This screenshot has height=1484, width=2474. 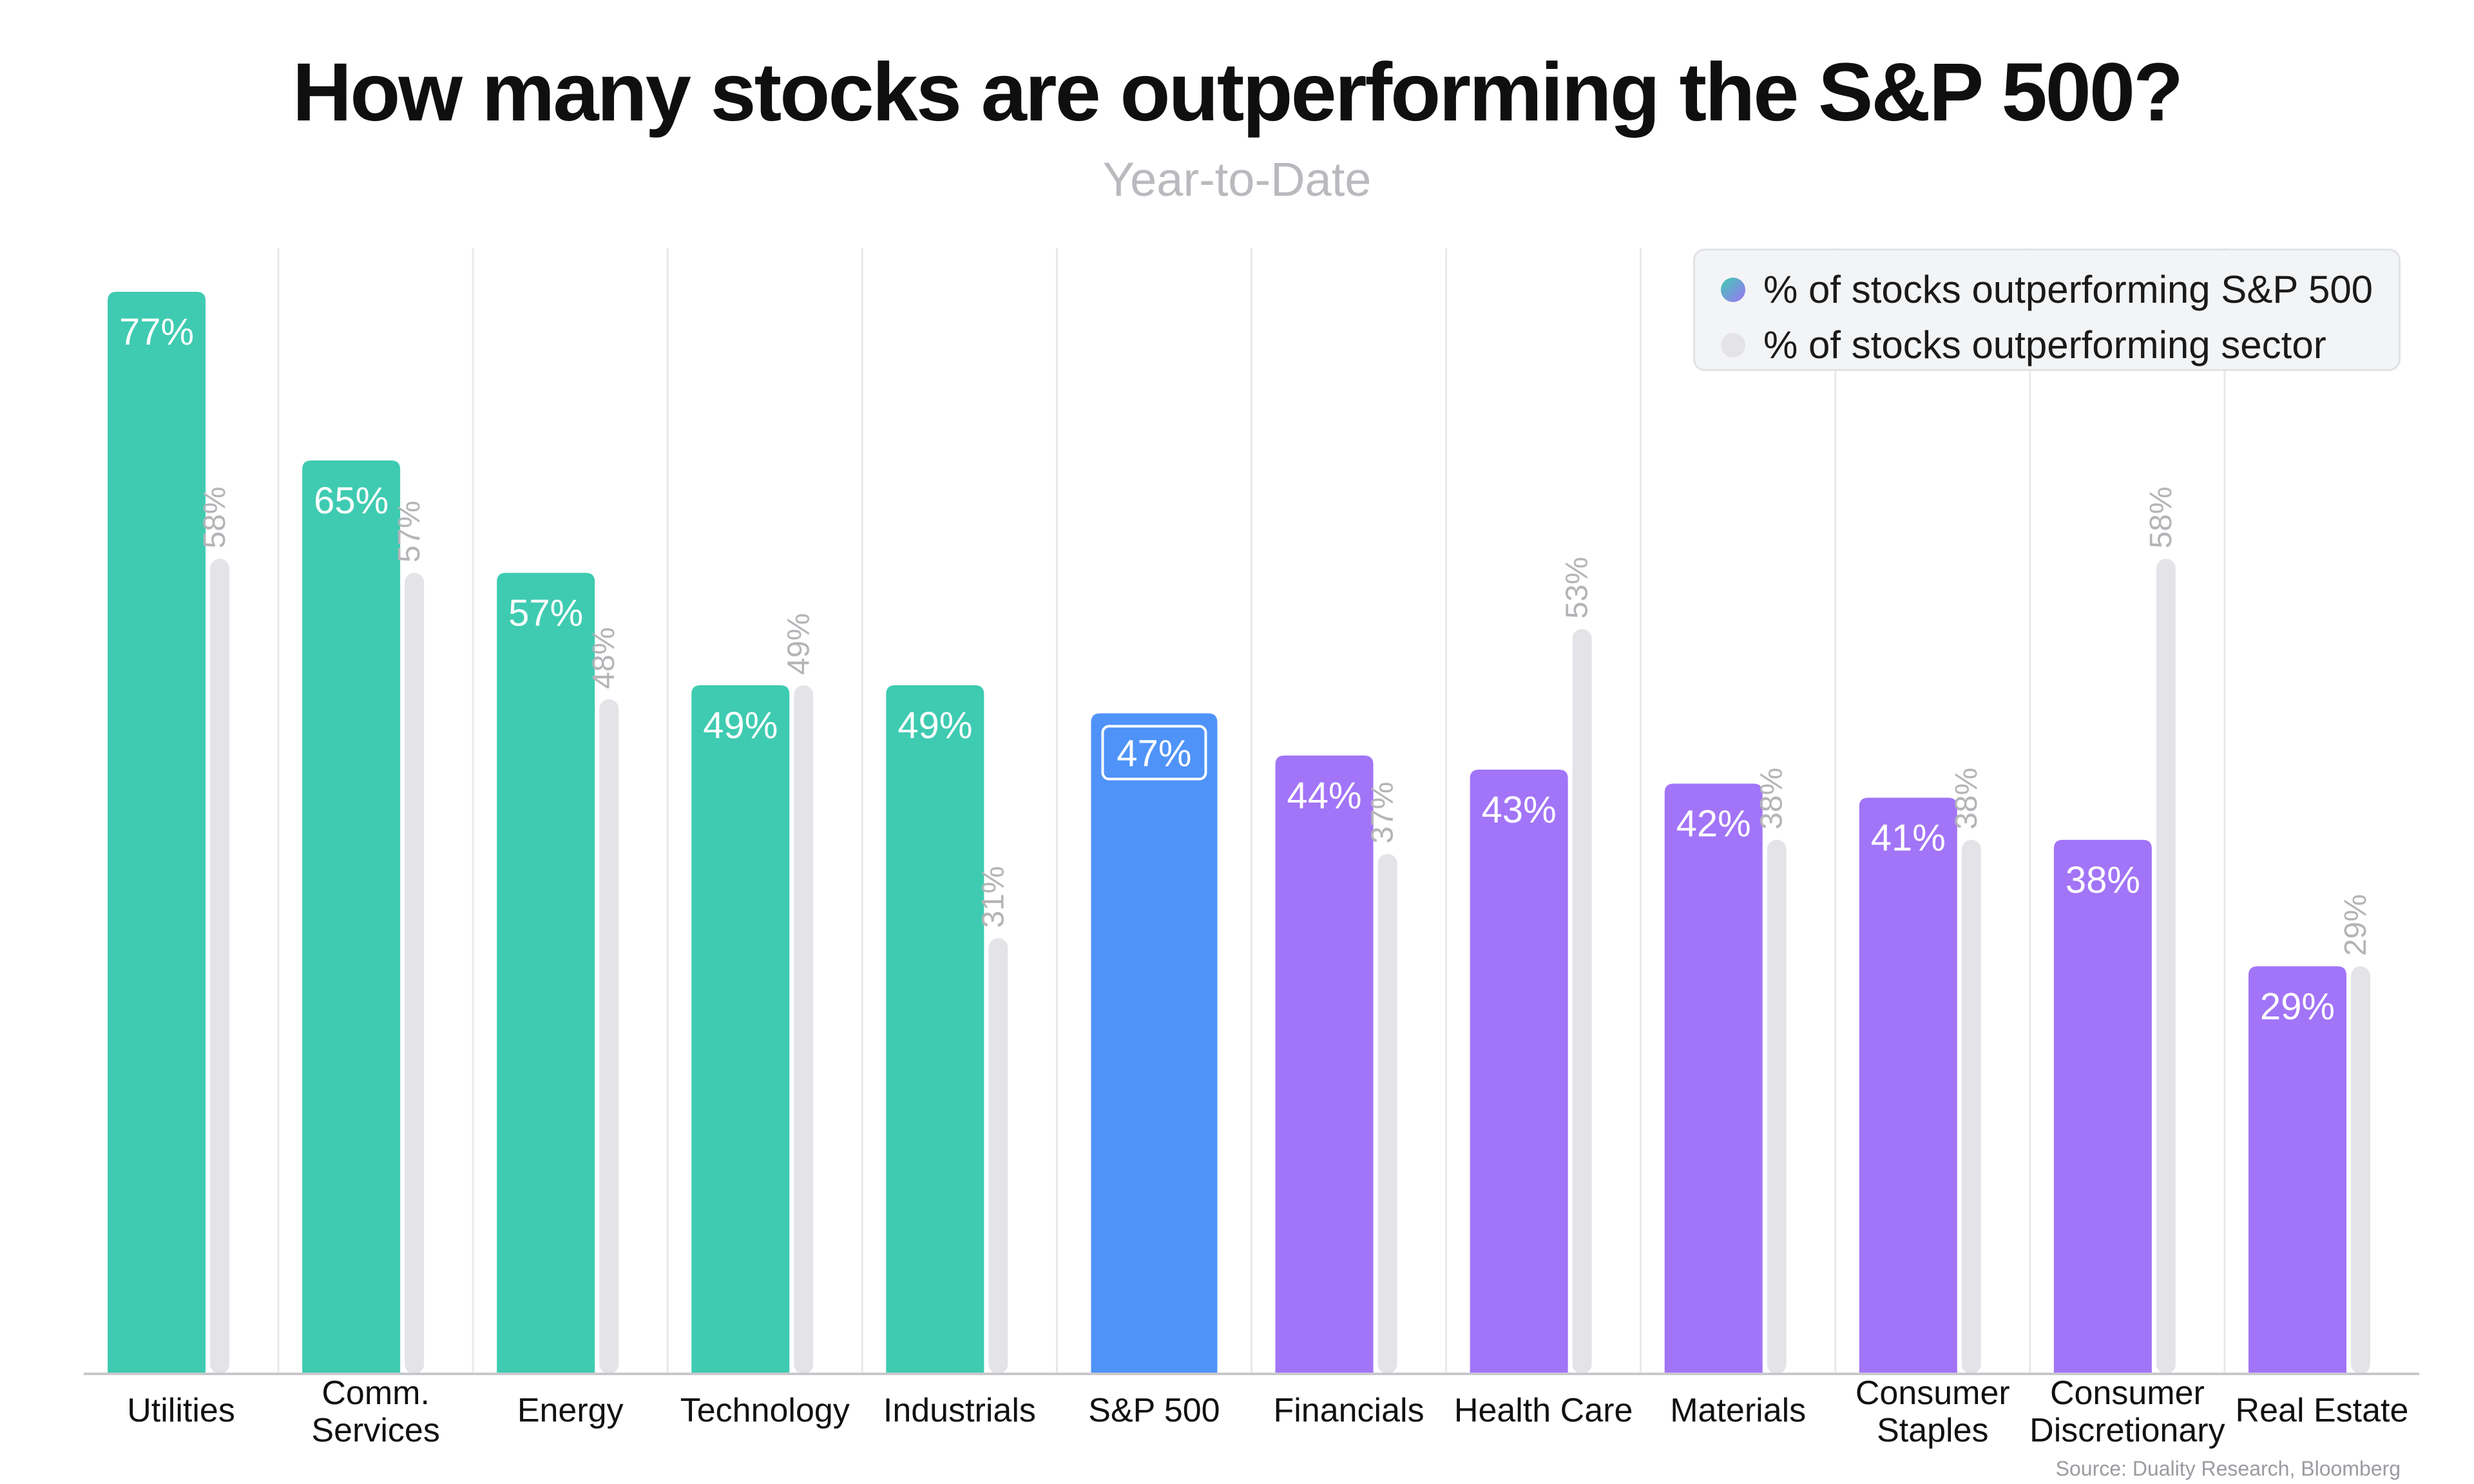 What do you see at coordinates (1733, 289) in the screenshot?
I see `legend-swatch-outperforming-sp500` at bounding box center [1733, 289].